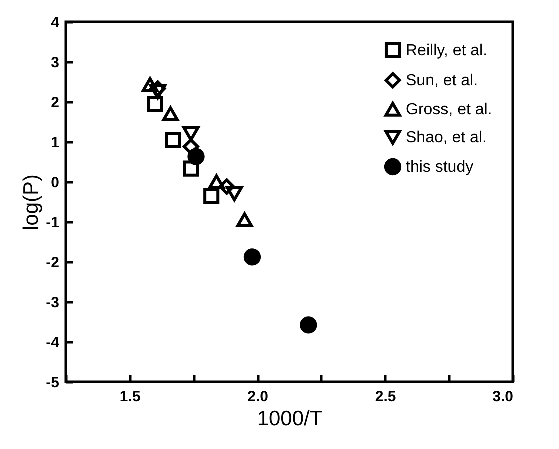 This screenshot has height=449, width=559. What do you see at coordinates (442, 81) in the screenshot?
I see `legend-label: Sun, et al.` at bounding box center [442, 81].